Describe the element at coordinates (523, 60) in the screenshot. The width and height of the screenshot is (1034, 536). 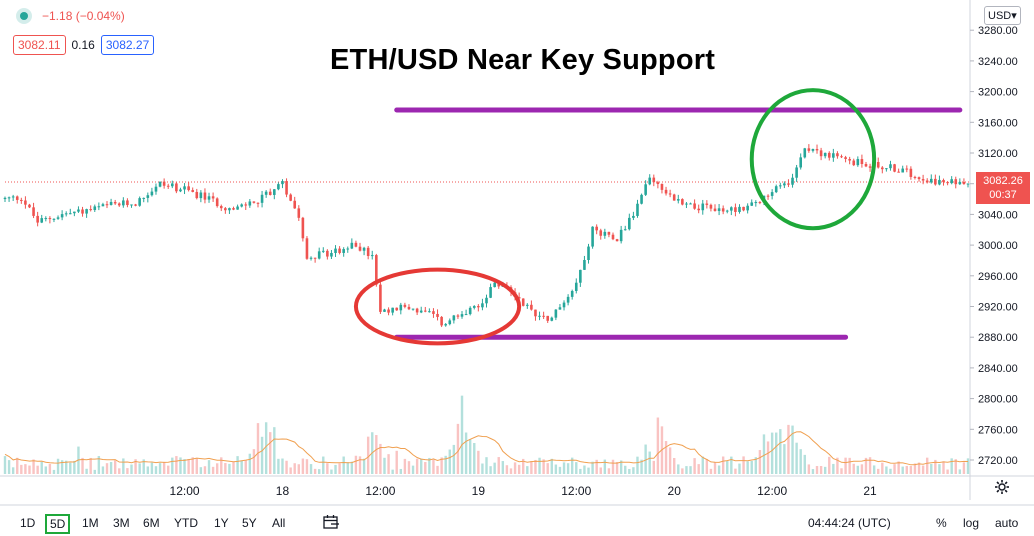
I see `chart-title: ETH/USD Near Key Support` at that location.